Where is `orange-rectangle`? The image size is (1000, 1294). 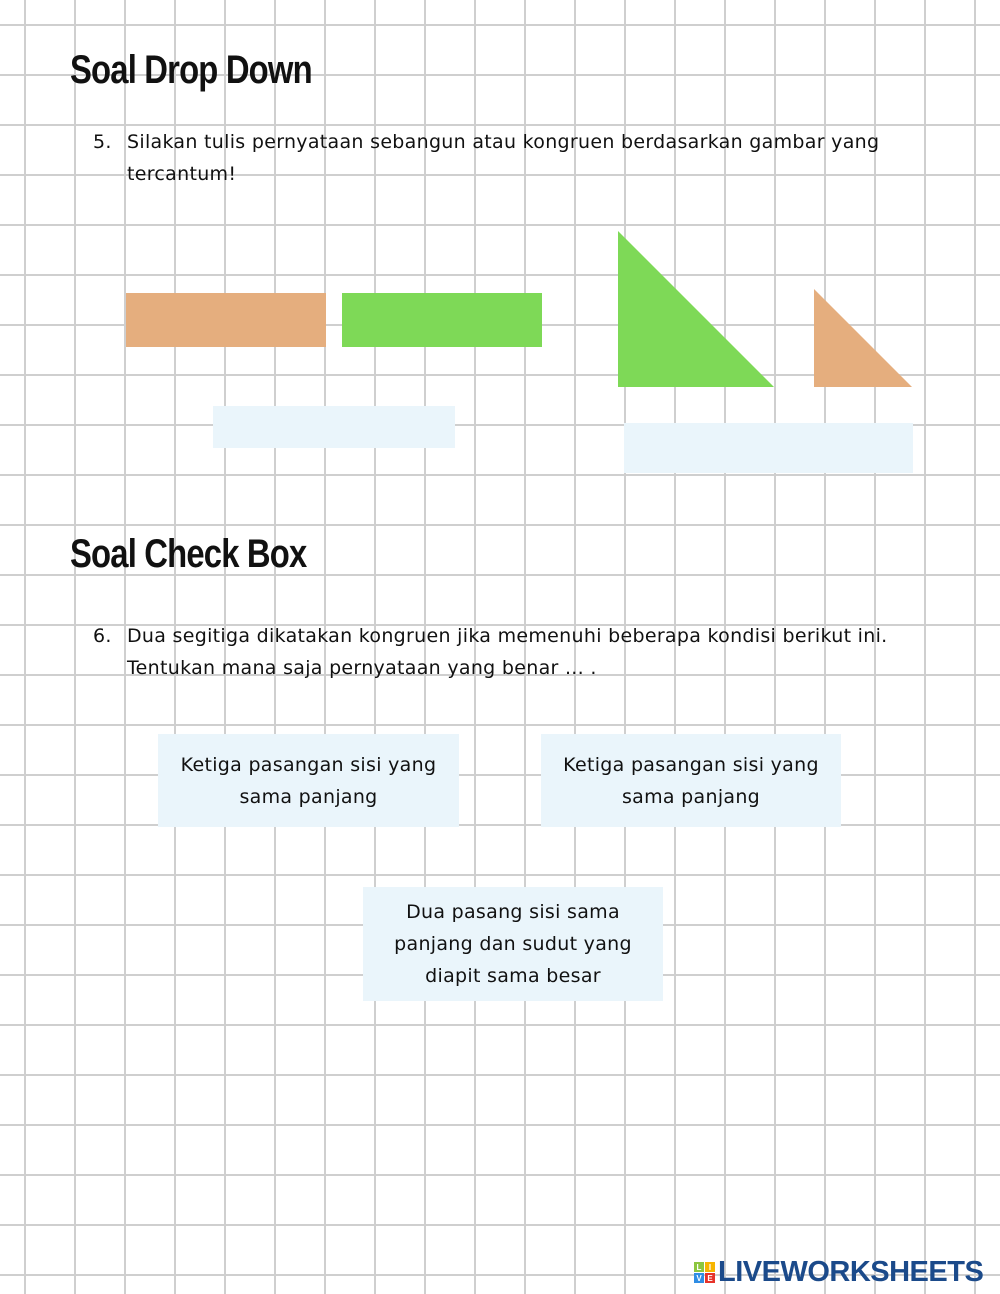
orange-rectangle is located at coordinates (226, 320).